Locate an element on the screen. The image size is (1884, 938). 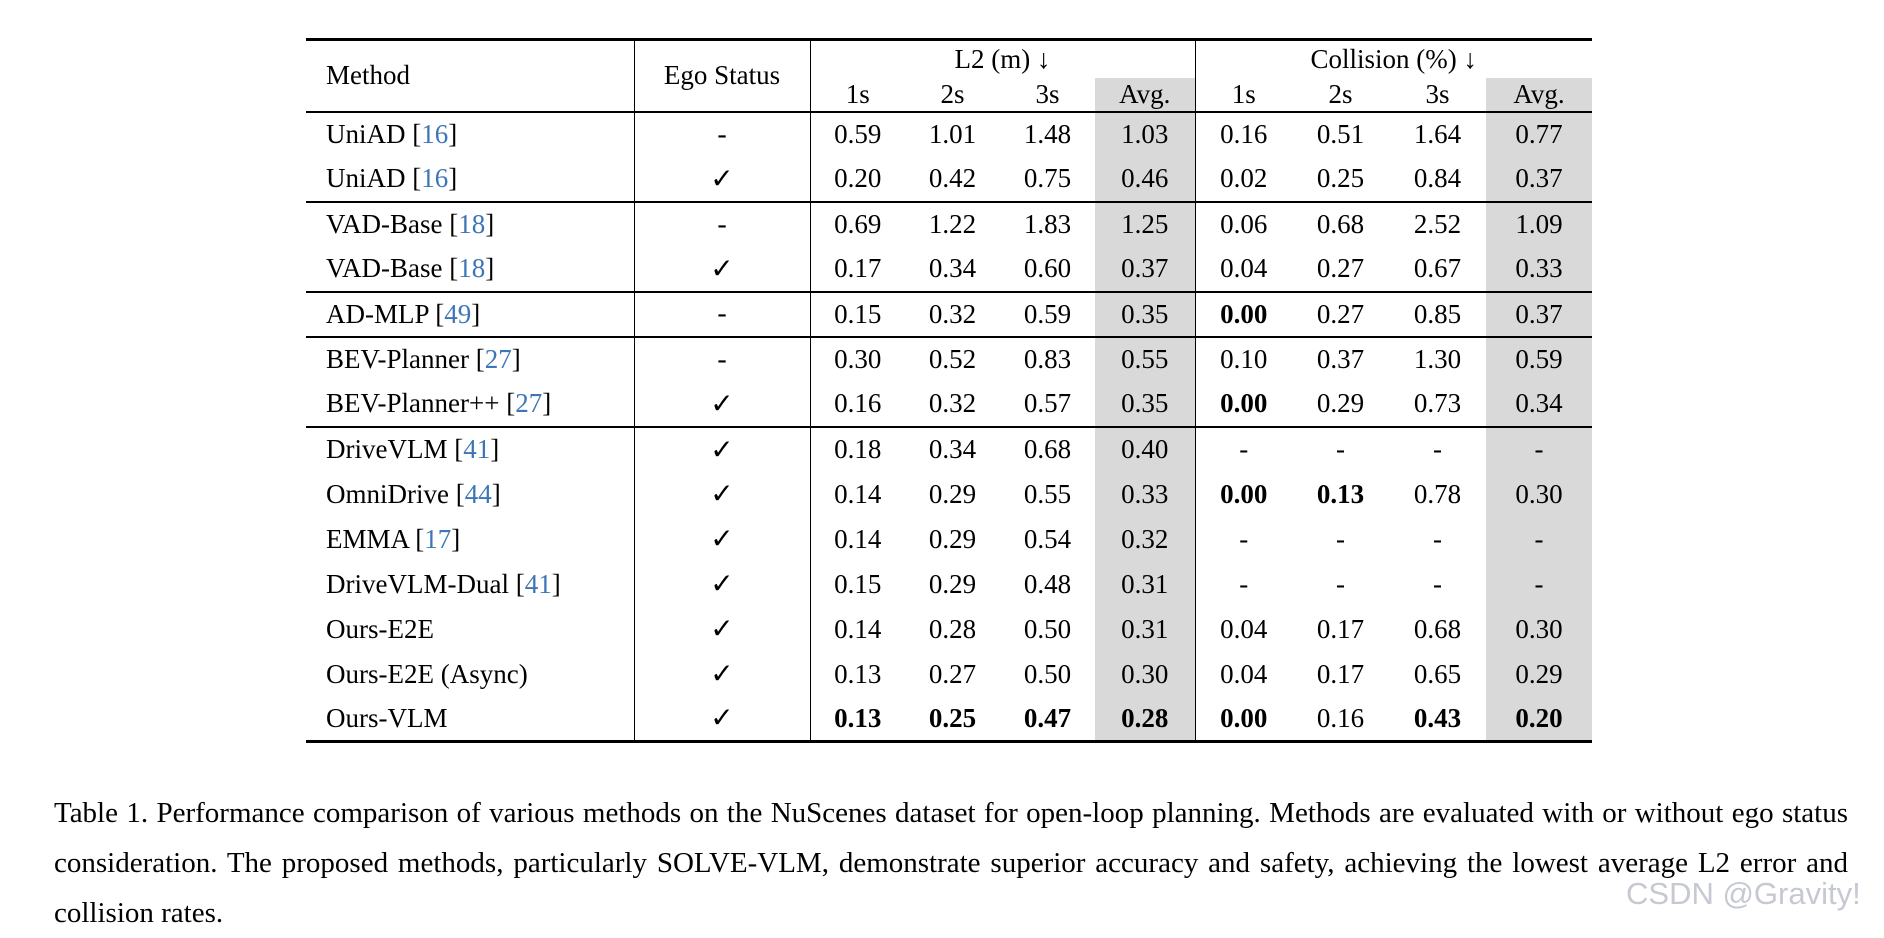
collision-2s-cell: - is located at coordinates (1340, 538).